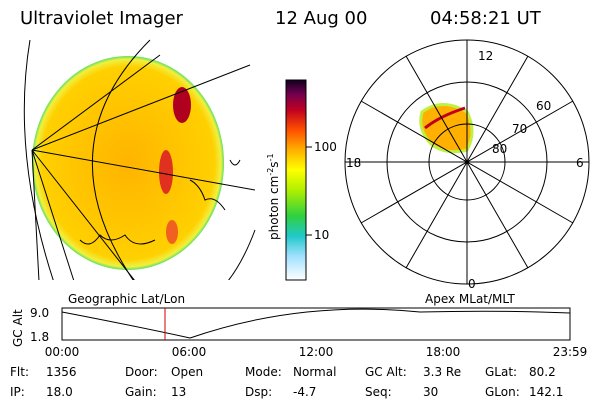 The width and height of the screenshot is (600, 404). I want to click on mlt-label: 0, so click(472, 284).